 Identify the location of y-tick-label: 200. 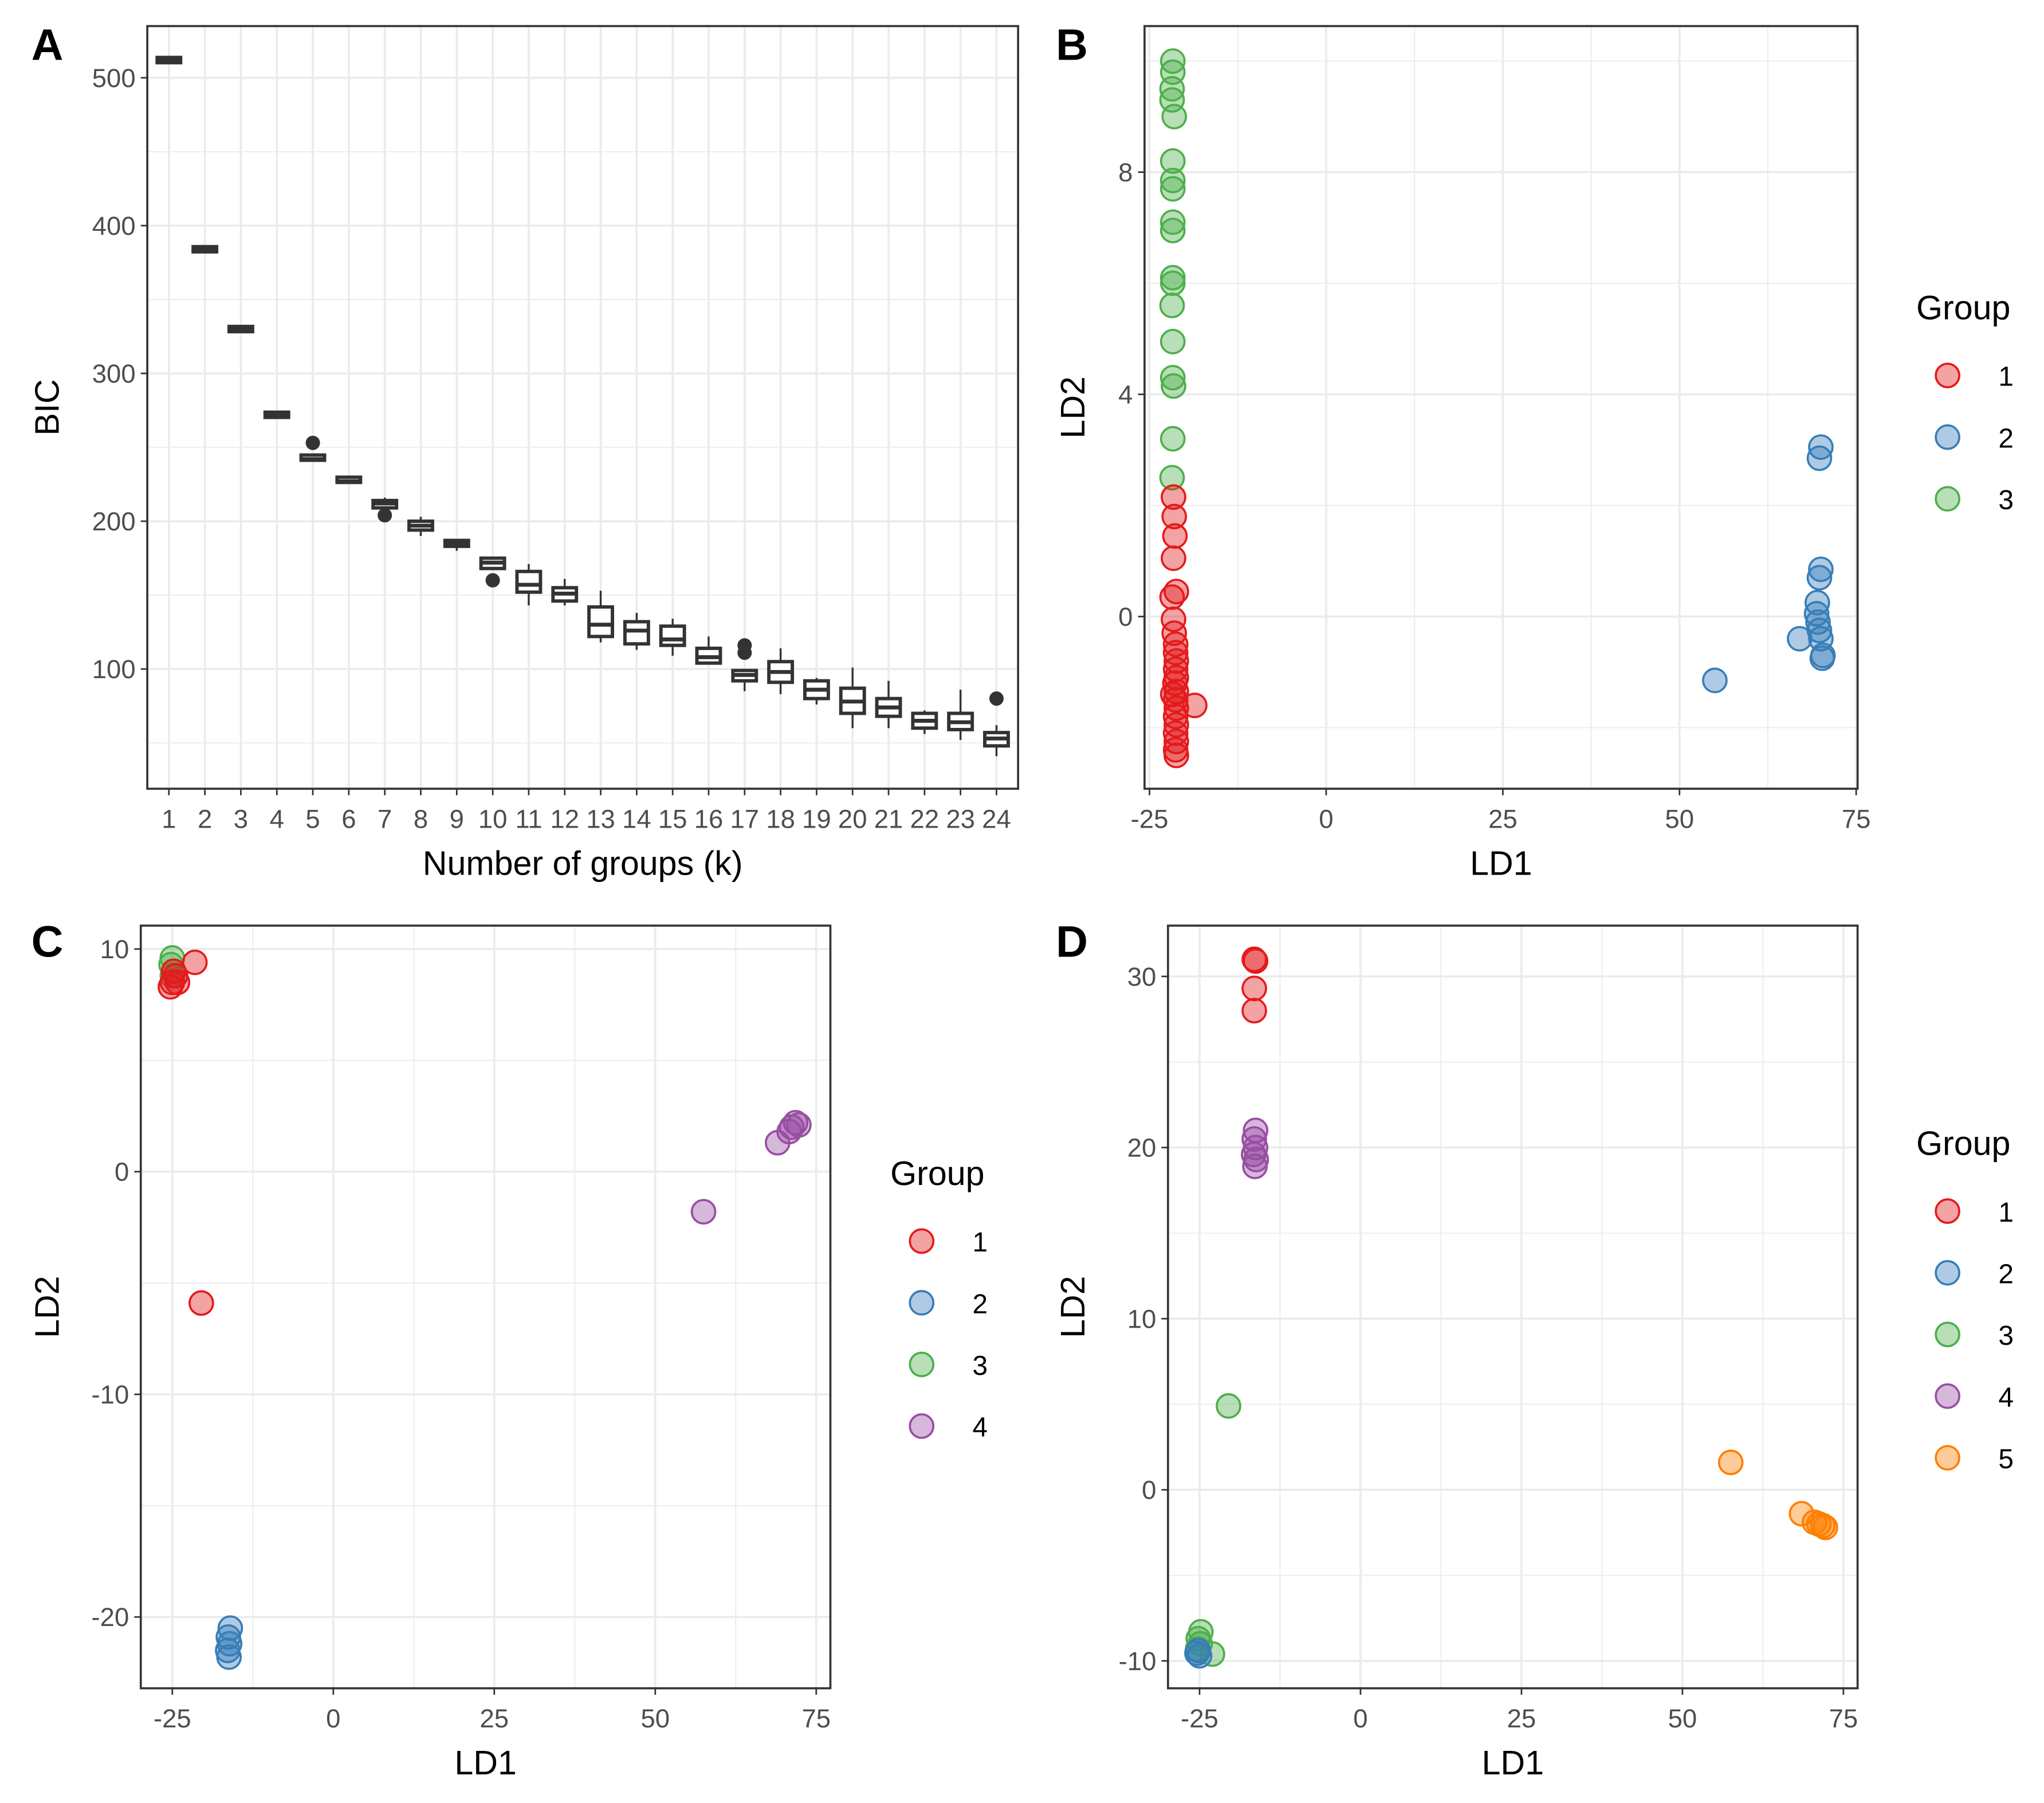
(114, 522).